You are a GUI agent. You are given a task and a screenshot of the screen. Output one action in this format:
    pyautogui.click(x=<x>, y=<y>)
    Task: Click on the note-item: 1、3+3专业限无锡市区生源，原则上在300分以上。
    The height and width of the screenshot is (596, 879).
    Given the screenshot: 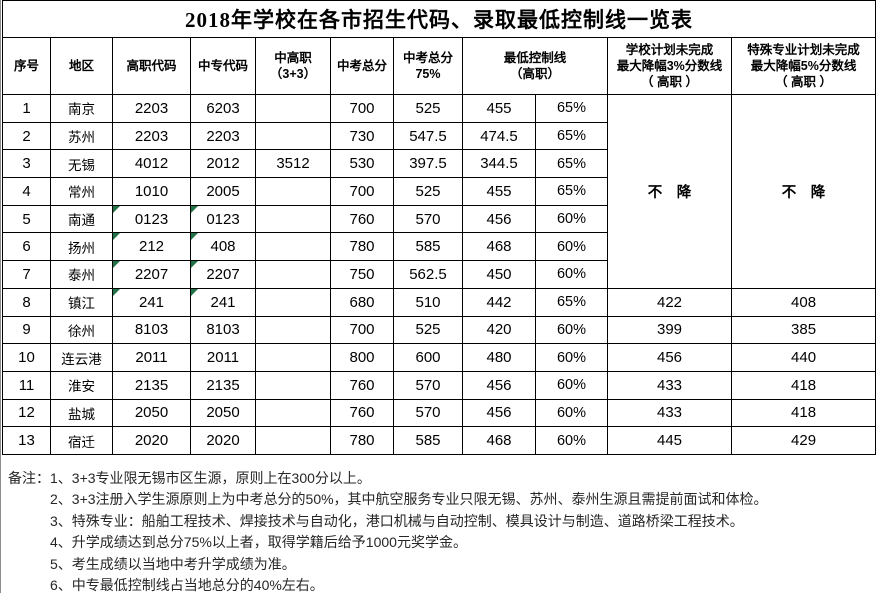 What is the action you would take?
    pyautogui.click(x=210, y=477)
    